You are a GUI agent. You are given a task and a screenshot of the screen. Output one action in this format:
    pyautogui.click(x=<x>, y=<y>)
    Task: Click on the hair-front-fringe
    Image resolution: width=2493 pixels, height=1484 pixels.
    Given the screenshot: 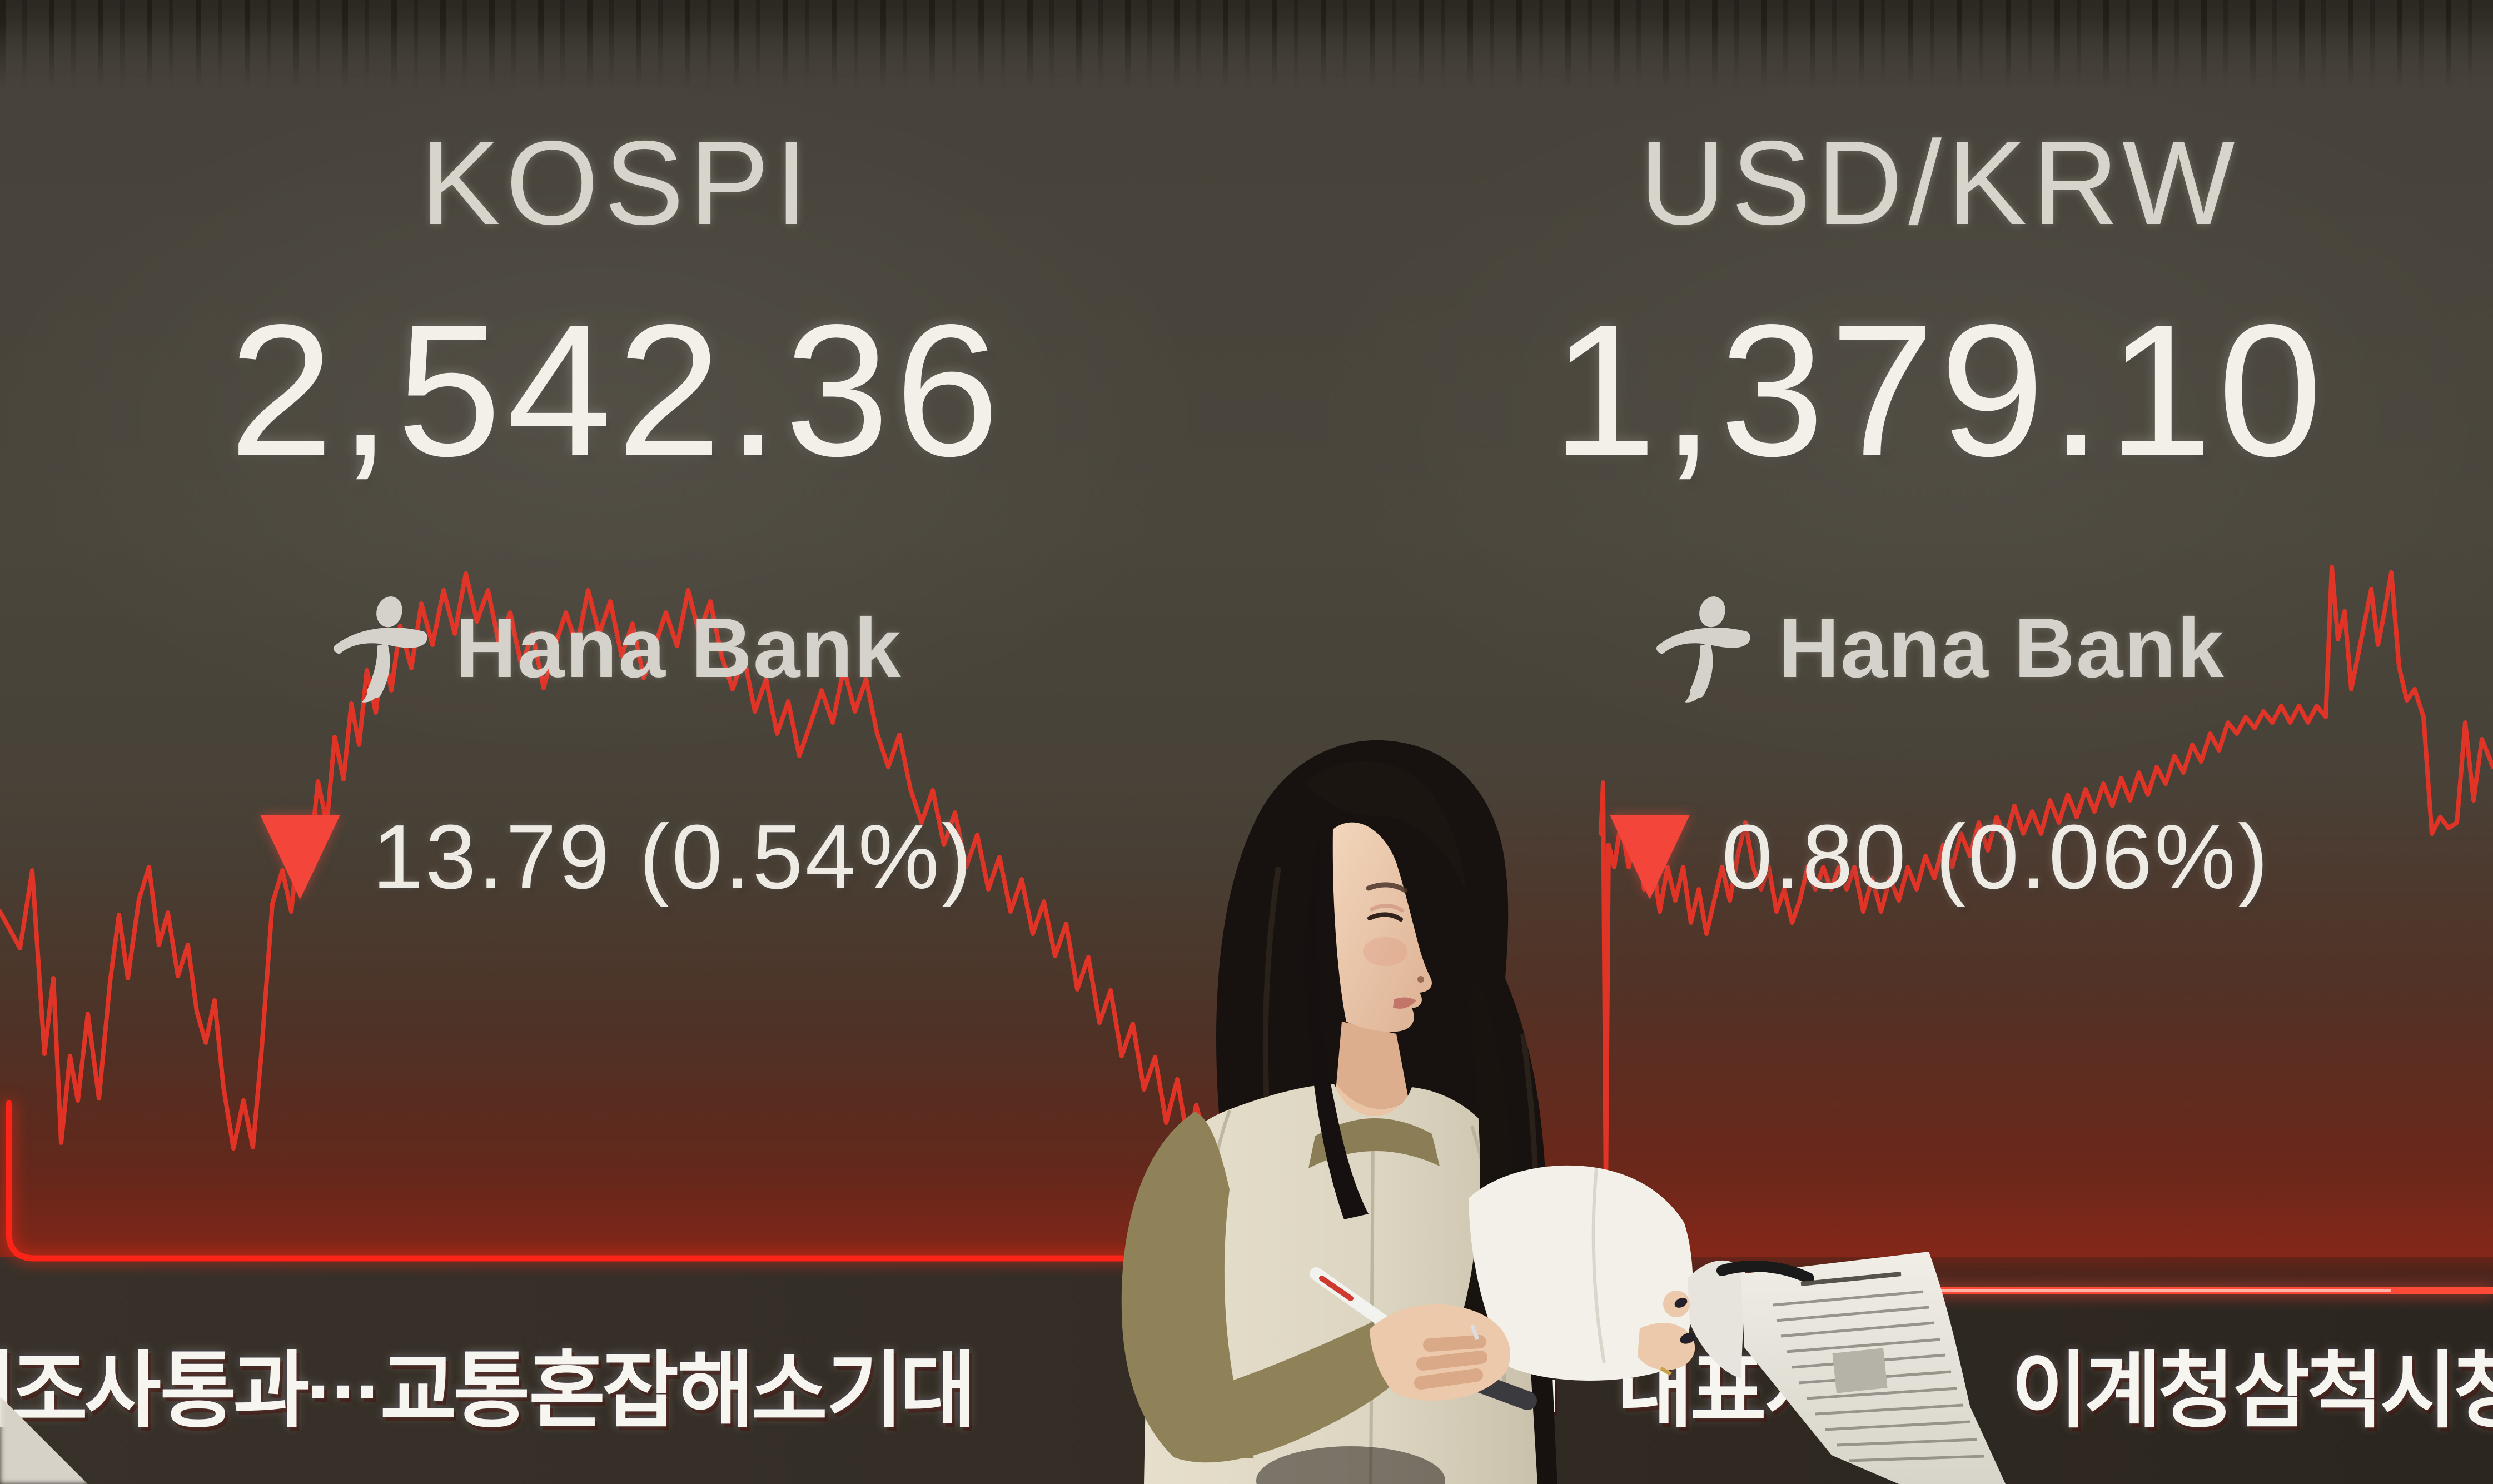 What is the action you would take?
    pyautogui.click(x=1385, y=827)
    